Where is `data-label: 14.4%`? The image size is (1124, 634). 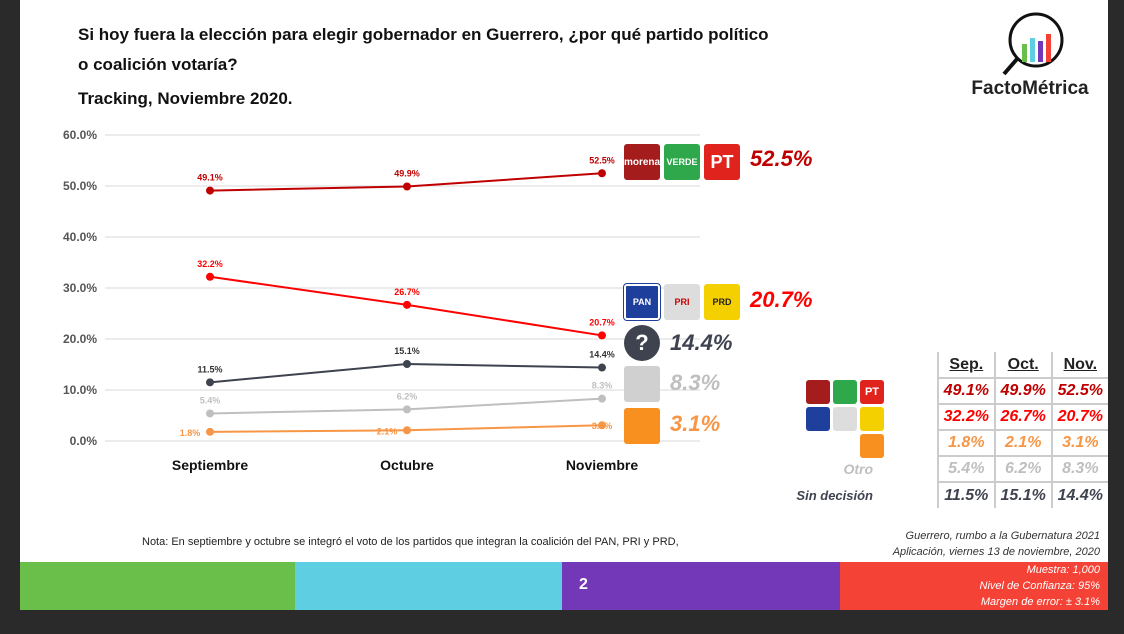
data-label: 14.4% is located at coordinates (602, 355).